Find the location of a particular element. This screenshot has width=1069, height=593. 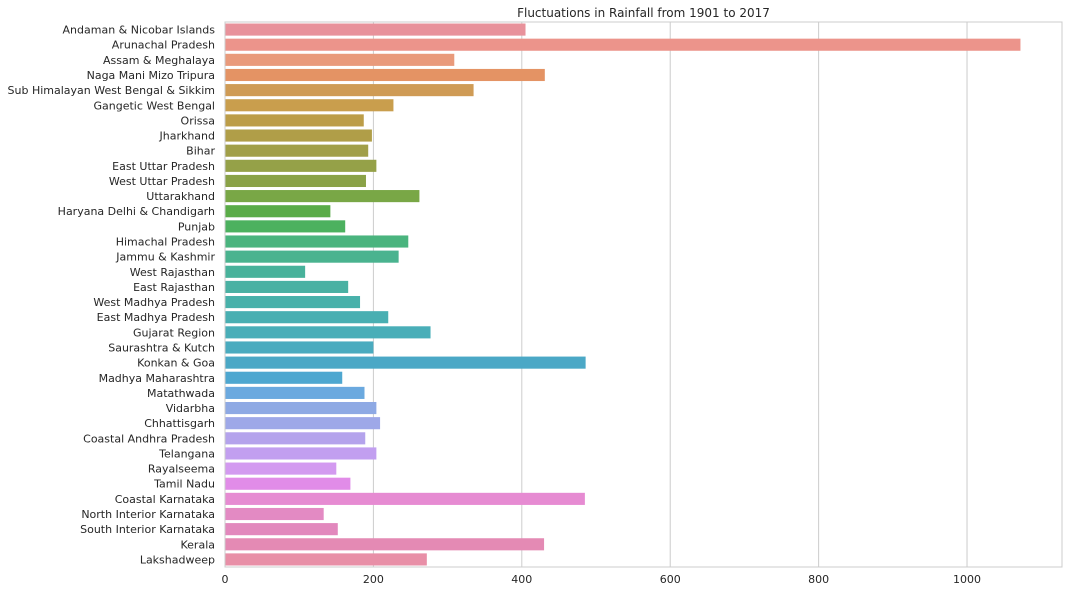

y-tick-label: Lakshadweep is located at coordinates (177, 559).